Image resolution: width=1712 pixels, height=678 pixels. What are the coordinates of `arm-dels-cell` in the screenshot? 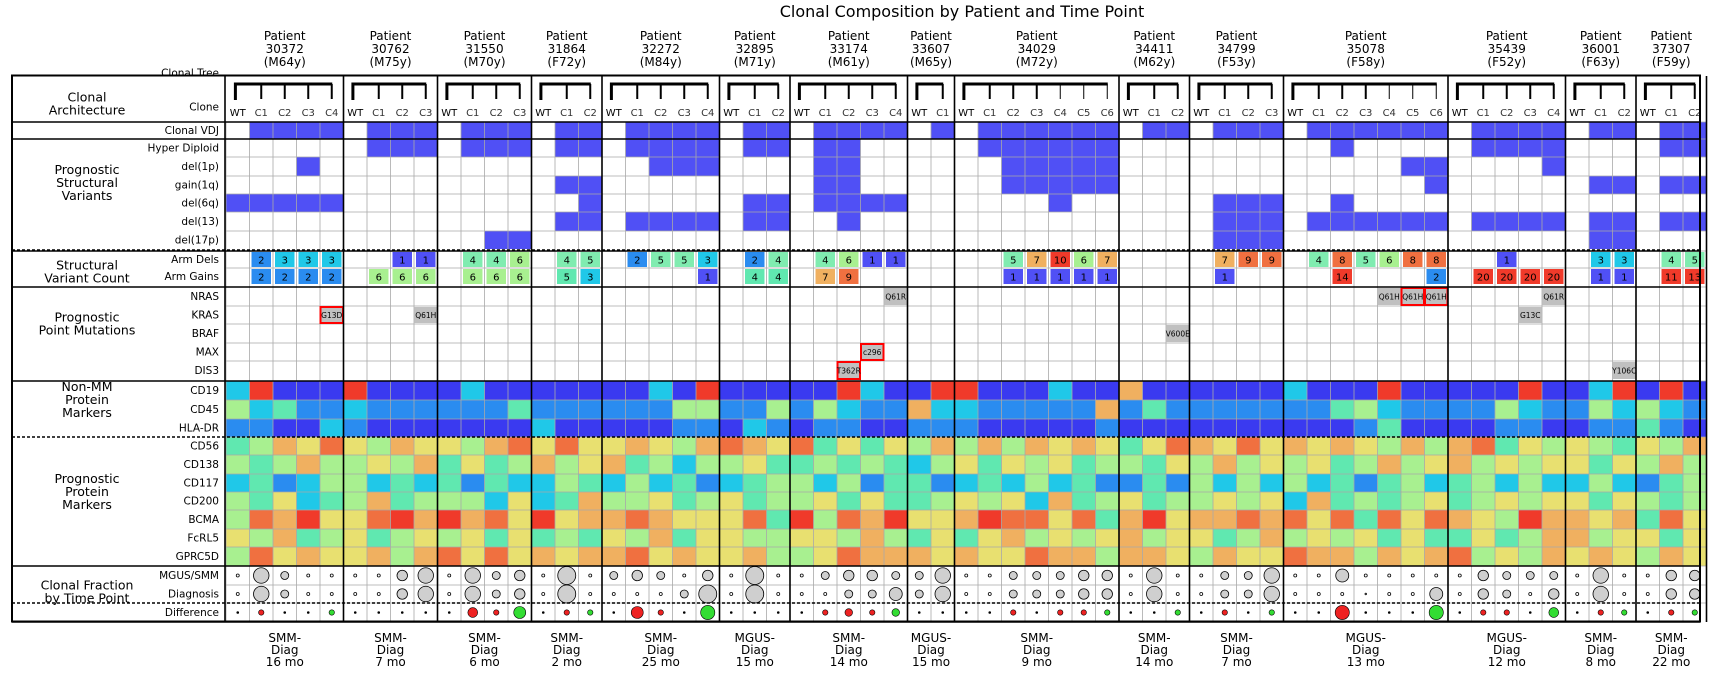 It's located at (1389, 259).